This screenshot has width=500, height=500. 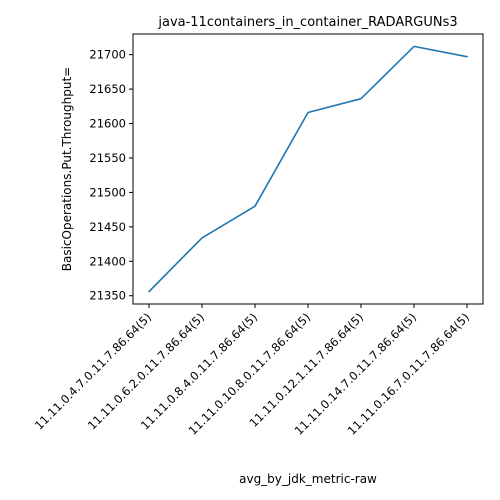 I want to click on y-axis: 21350 21400 21450 21500 21550 21600 21650 21700, so click(x=111, y=175).